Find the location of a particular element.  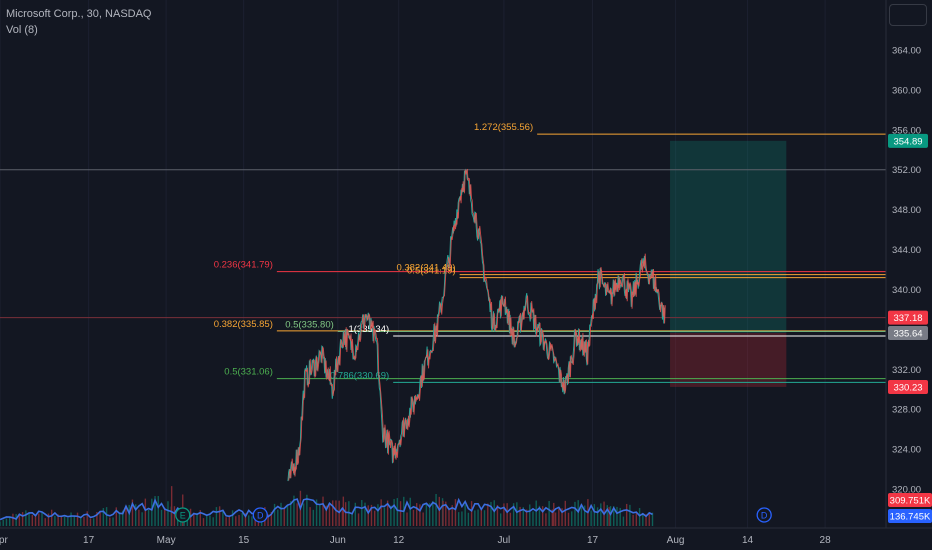

chart-settings-button is located at coordinates (908, 15).